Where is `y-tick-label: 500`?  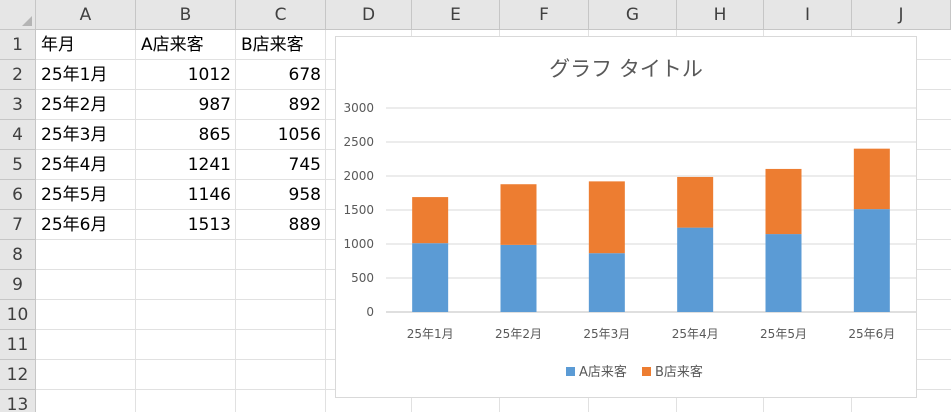
y-tick-label: 500 is located at coordinates (362, 278).